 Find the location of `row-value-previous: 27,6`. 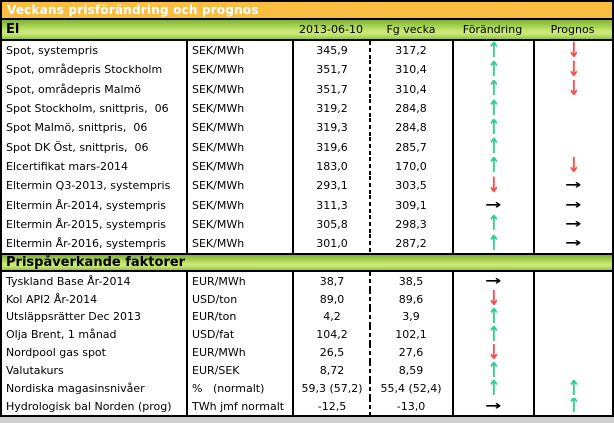

row-value-previous: 27,6 is located at coordinates (410, 352).